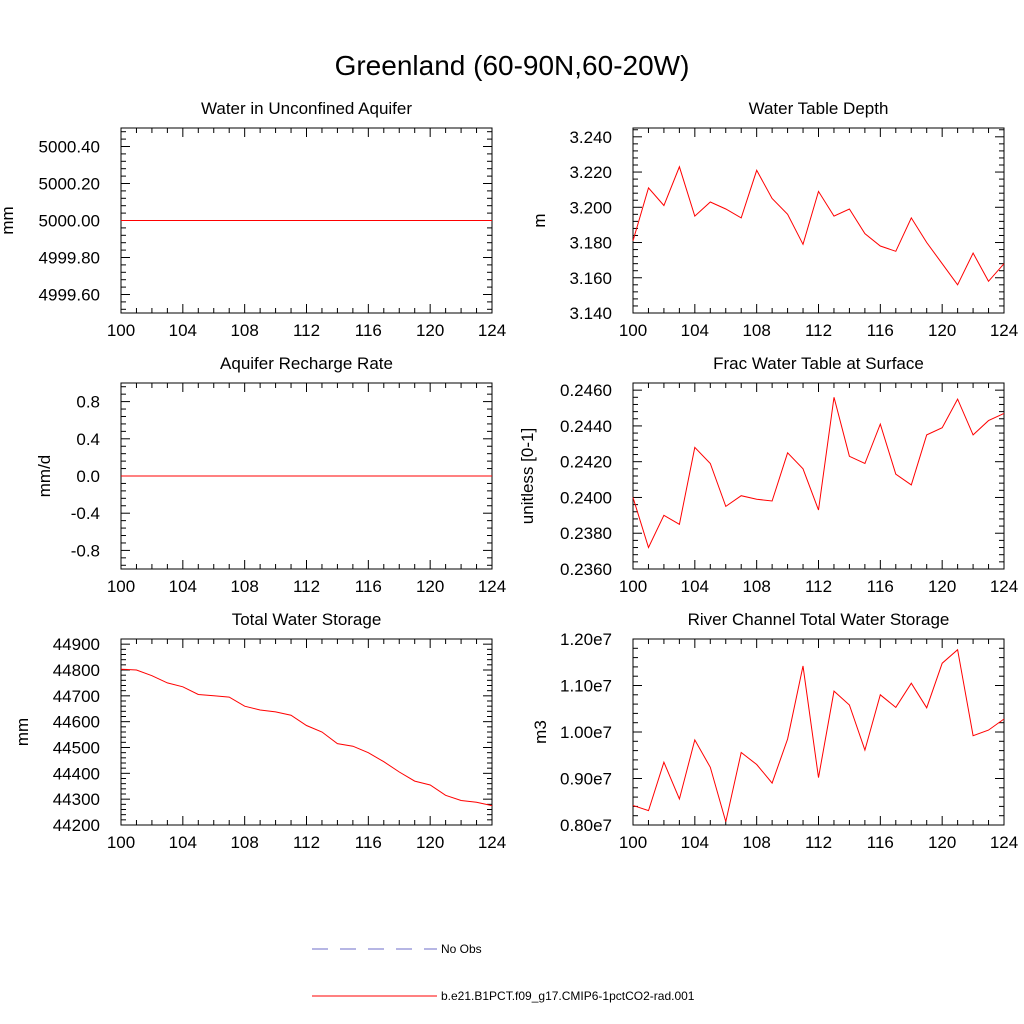  I want to click on panel-title: Water Table Depth, so click(819, 108).